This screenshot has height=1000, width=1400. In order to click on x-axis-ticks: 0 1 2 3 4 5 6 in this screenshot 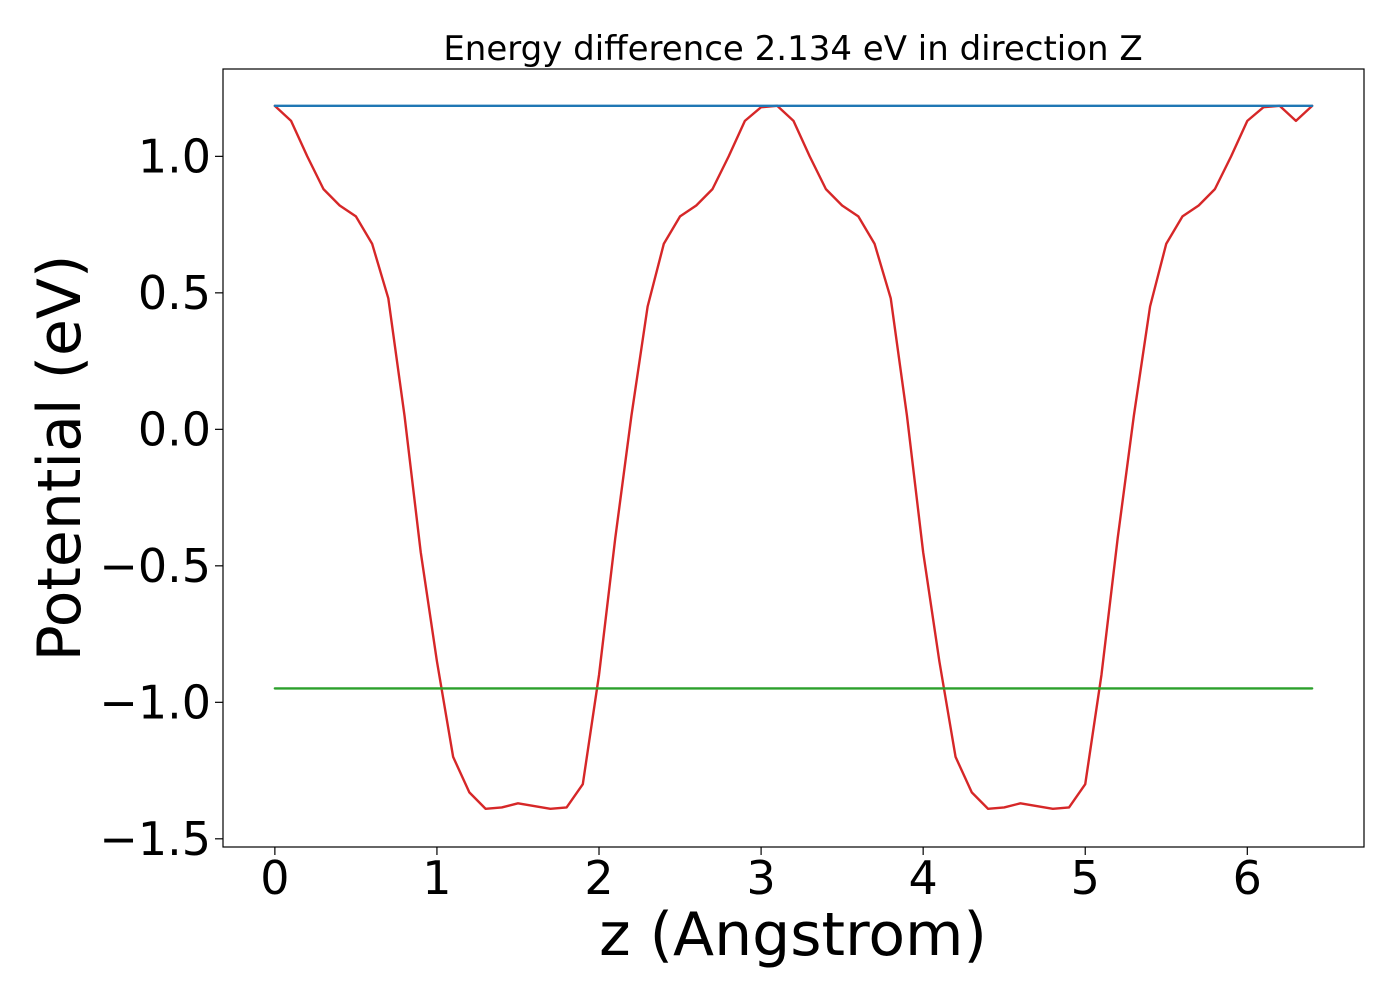, I will do `click(761, 876)`.